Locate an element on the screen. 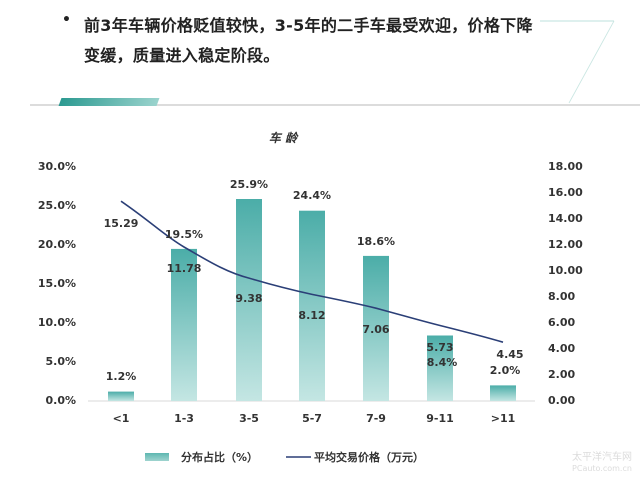 This screenshot has width=640, height=480. left-tick: 20.0% is located at coordinates (57, 244).